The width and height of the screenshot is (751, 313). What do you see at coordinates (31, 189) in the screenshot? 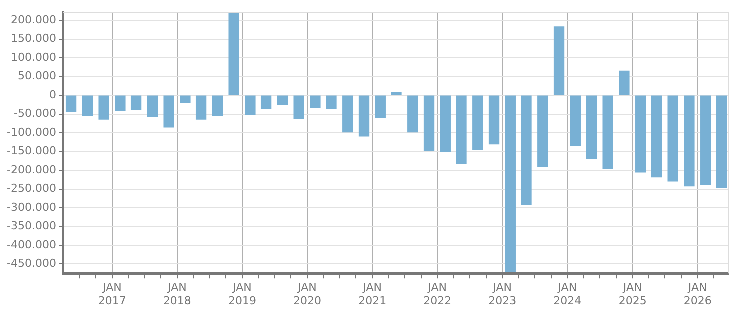
I see `y-tick-label: -250.000` at bounding box center [31, 189].